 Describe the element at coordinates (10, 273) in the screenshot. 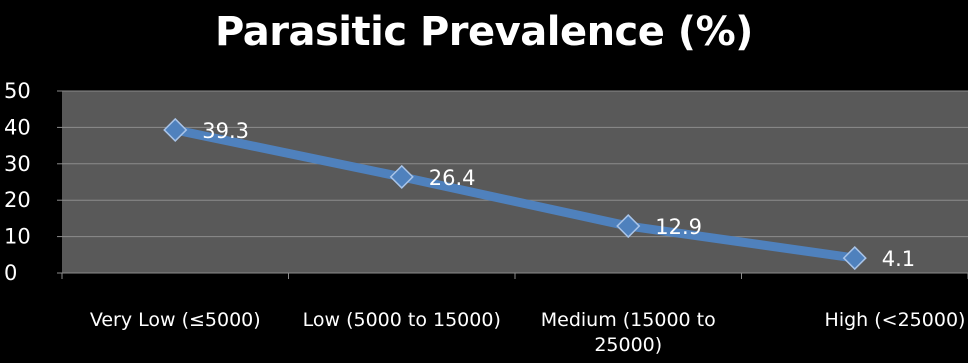

I see `y-tick-label: 0` at that location.